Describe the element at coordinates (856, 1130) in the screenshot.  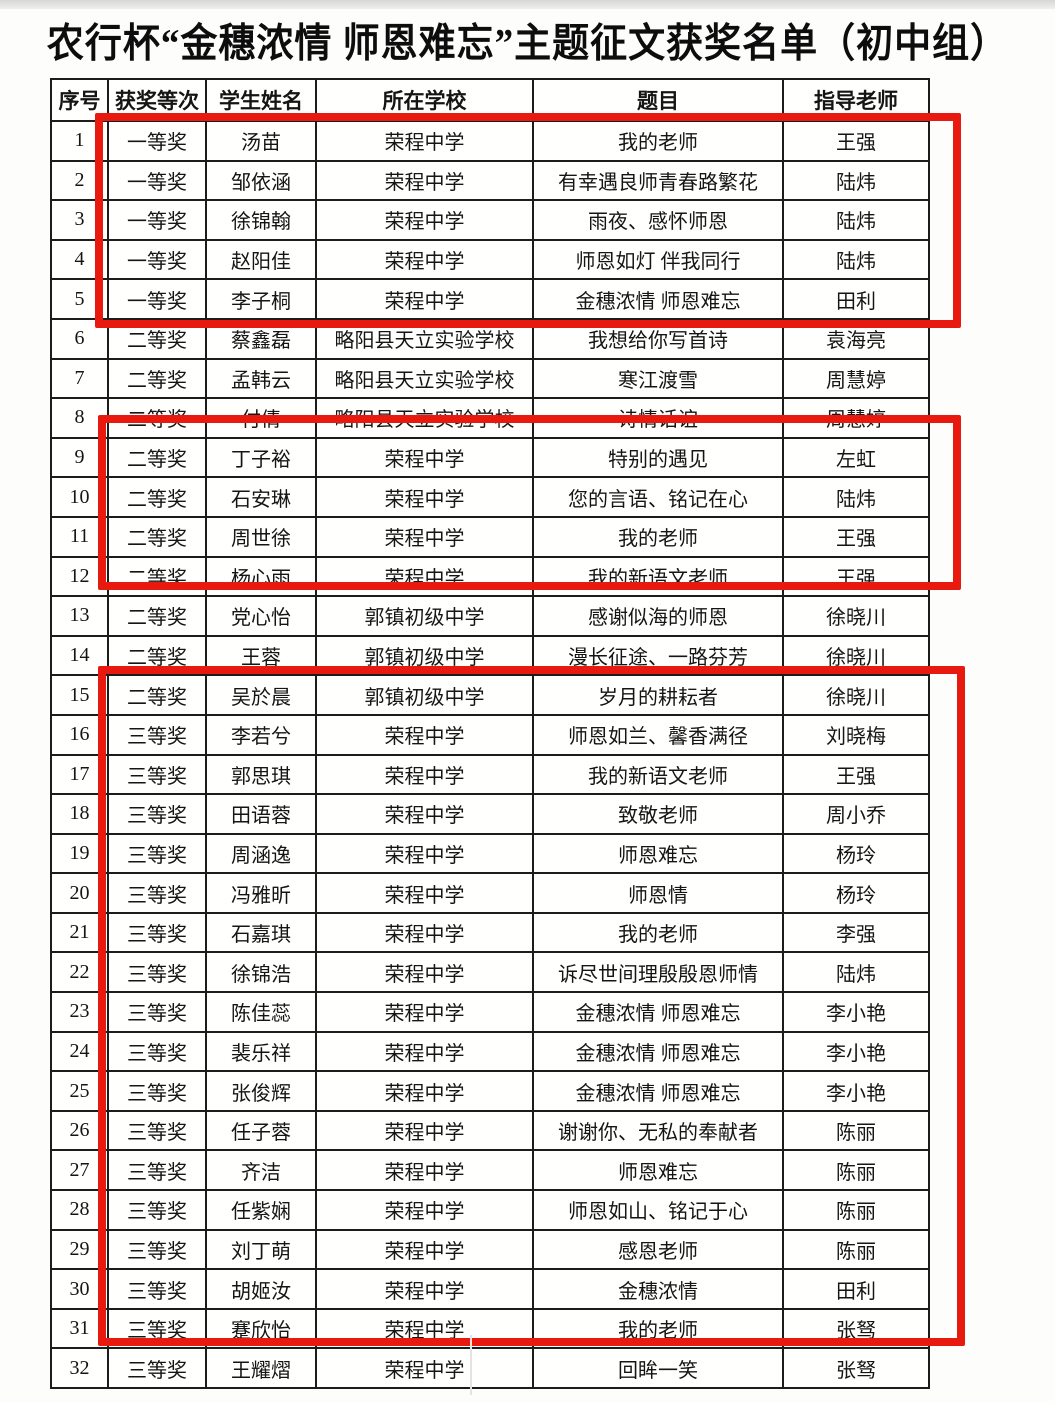
I see `cell-teacher: 陈丽` at that location.